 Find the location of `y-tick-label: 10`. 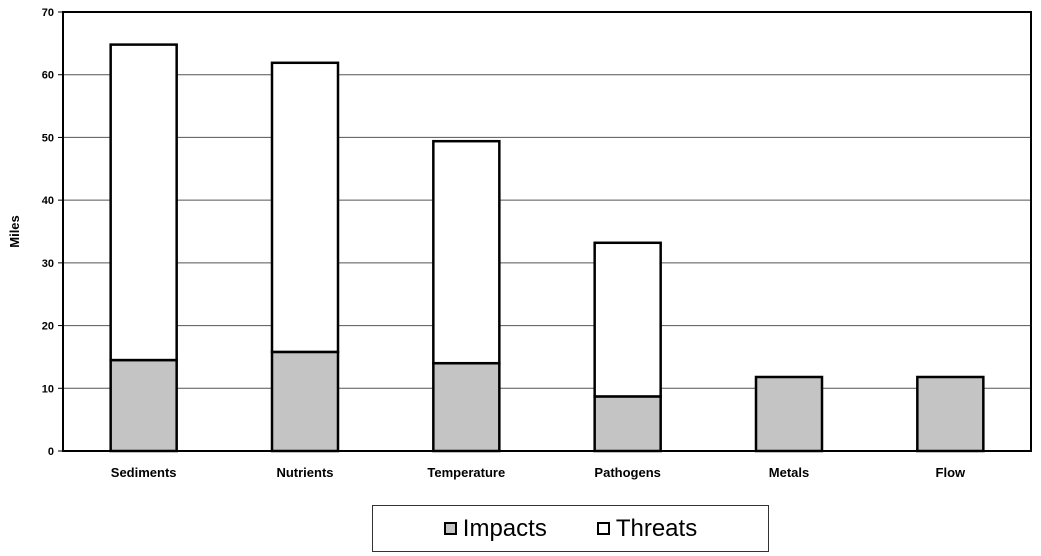

y-tick-label: 10 is located at coordinates (48, 389).